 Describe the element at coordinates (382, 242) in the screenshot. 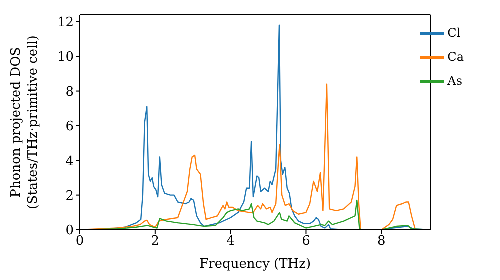

I see `x-tick-label: 8` at that location.